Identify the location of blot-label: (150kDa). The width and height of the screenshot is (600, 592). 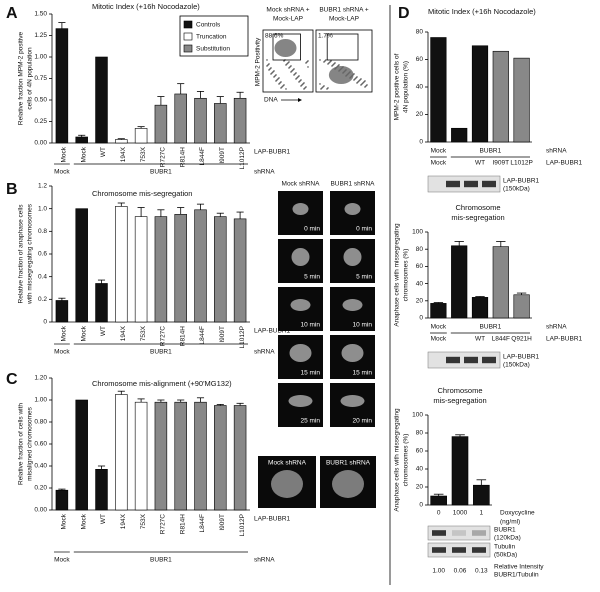
(516, 189).